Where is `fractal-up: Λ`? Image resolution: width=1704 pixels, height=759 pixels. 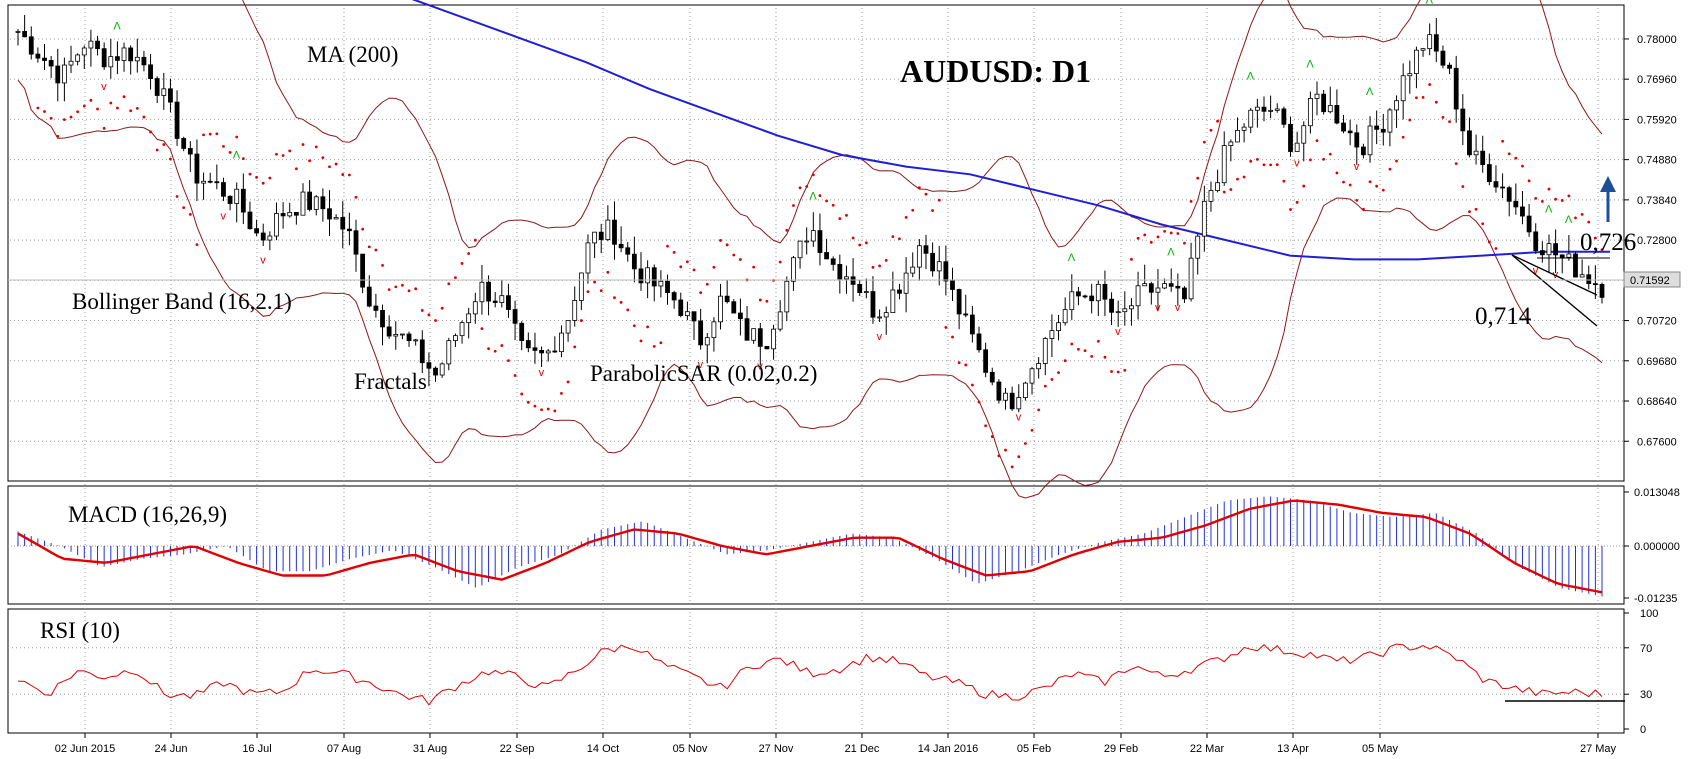 fractal-up: Λ is located at coordinates (1251, 76).